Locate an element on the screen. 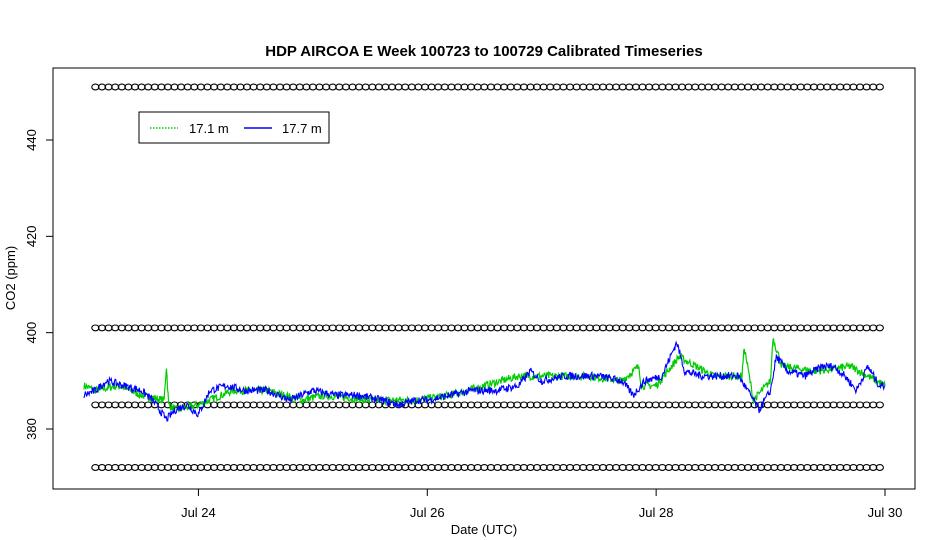 The width and height of the screenshot is (936, 540). x-tick-label: Jul 24 is located at coordinates (198, 512).